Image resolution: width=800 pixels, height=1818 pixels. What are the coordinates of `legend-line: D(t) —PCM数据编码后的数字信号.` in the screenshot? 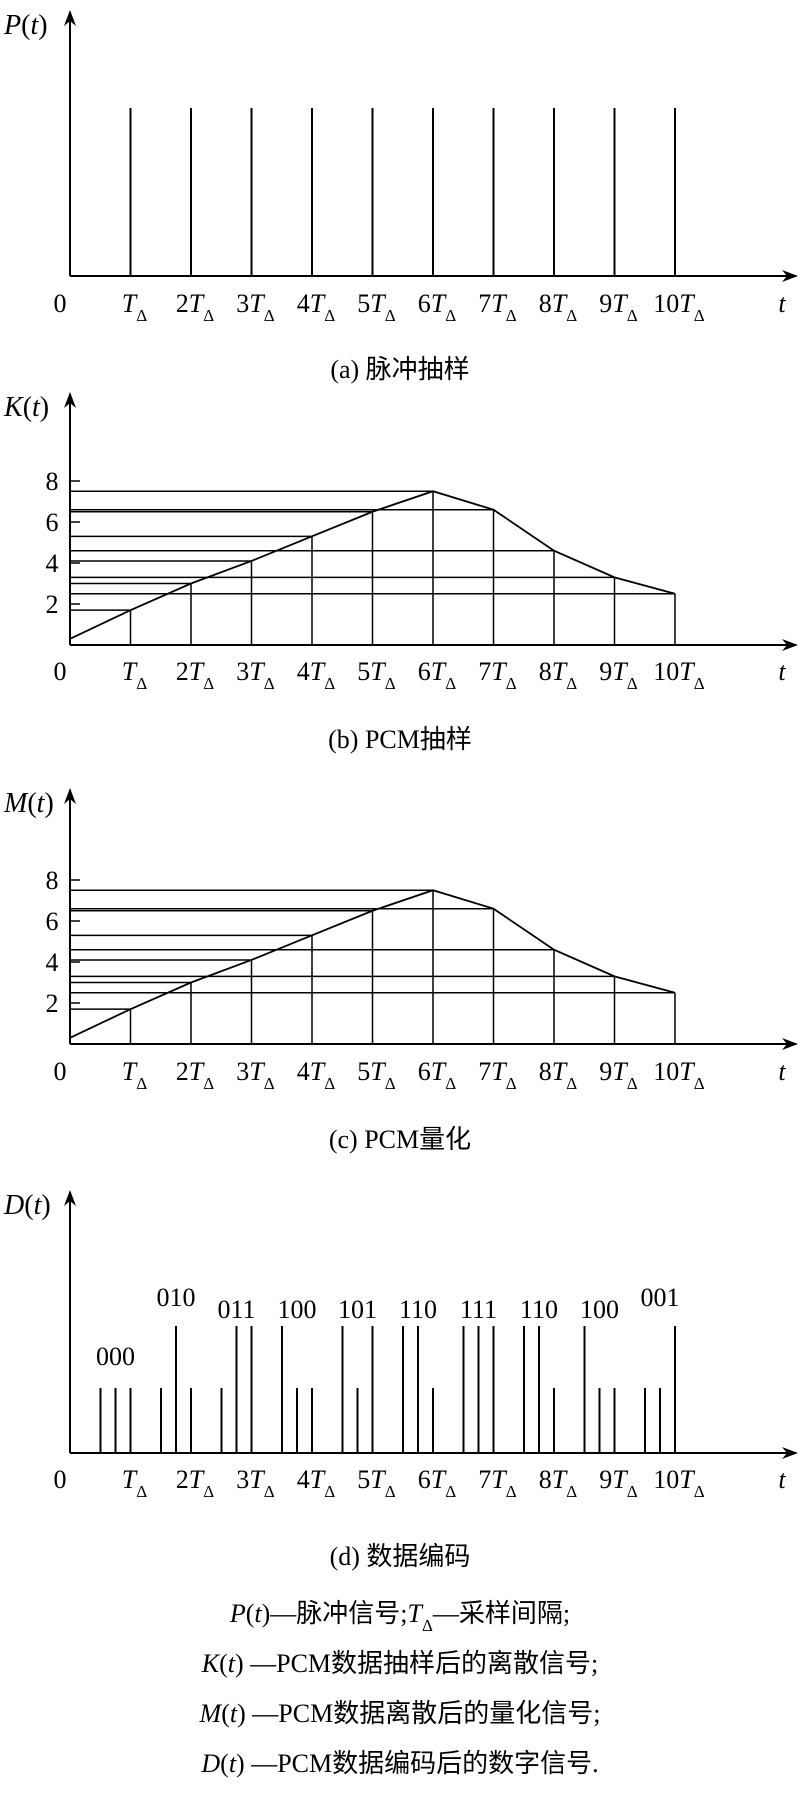 It's located at (399, 1763).